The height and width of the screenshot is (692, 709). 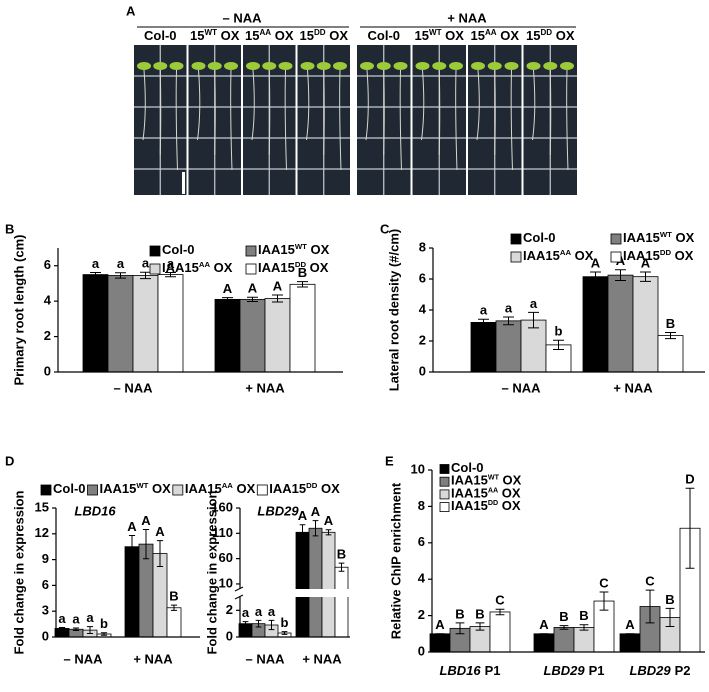 I want to click on probe-name: P1, so click(x=493, y=670).